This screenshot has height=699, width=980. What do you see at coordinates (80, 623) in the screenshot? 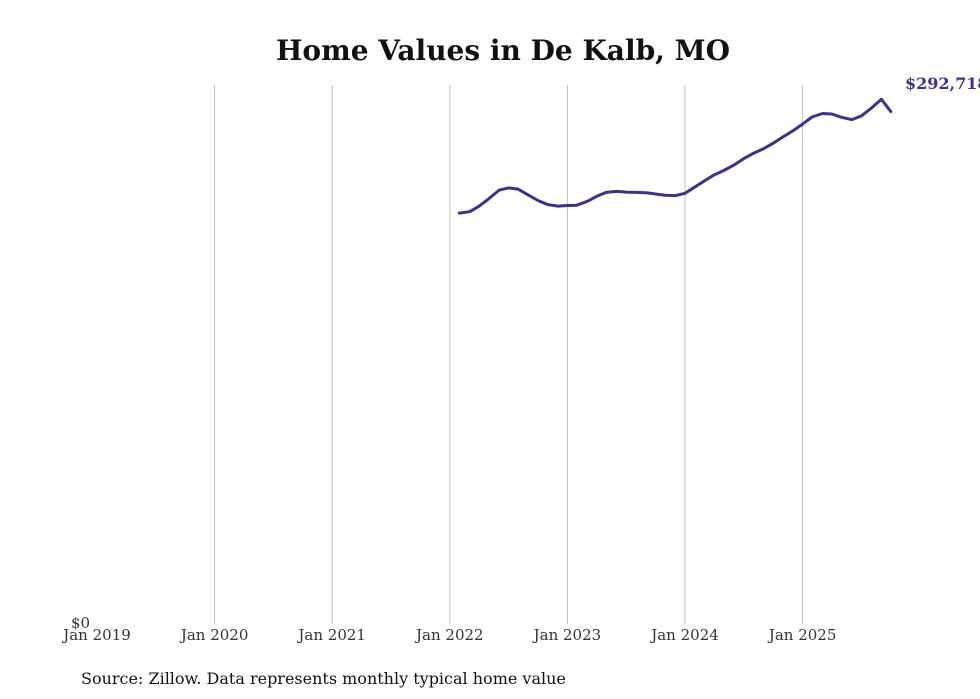
I see `y-tick-zero: $0` at bounding box center [80, 623].